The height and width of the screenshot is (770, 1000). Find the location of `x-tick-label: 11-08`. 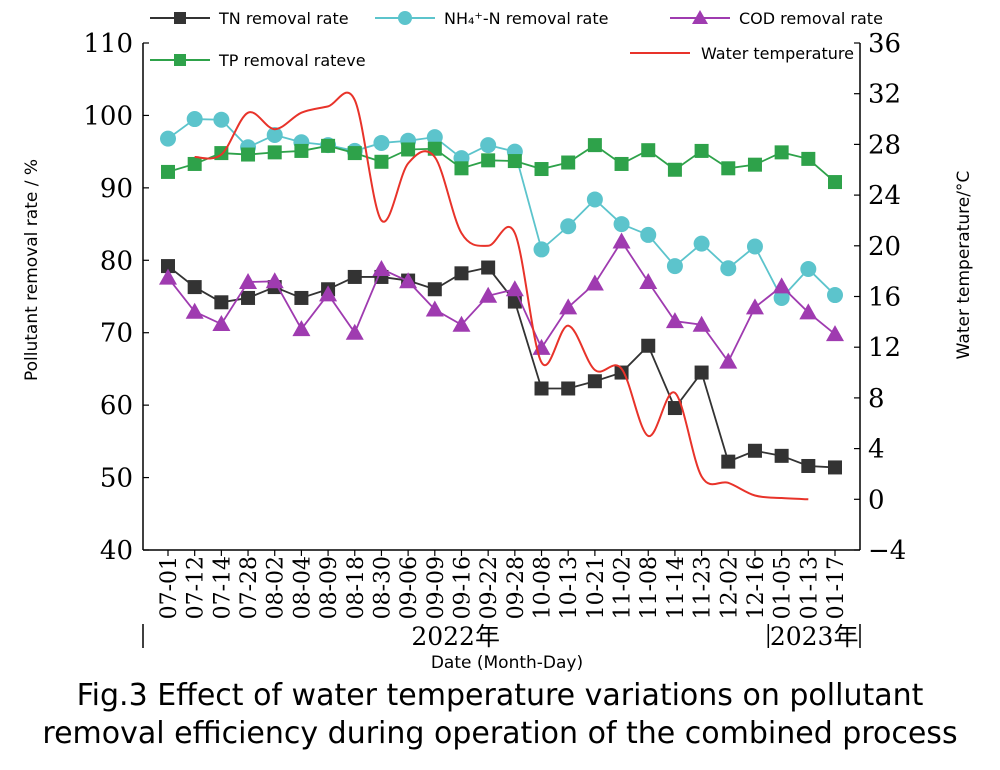

x-tick-label: 11-08 is located at coordinates (649, 587).